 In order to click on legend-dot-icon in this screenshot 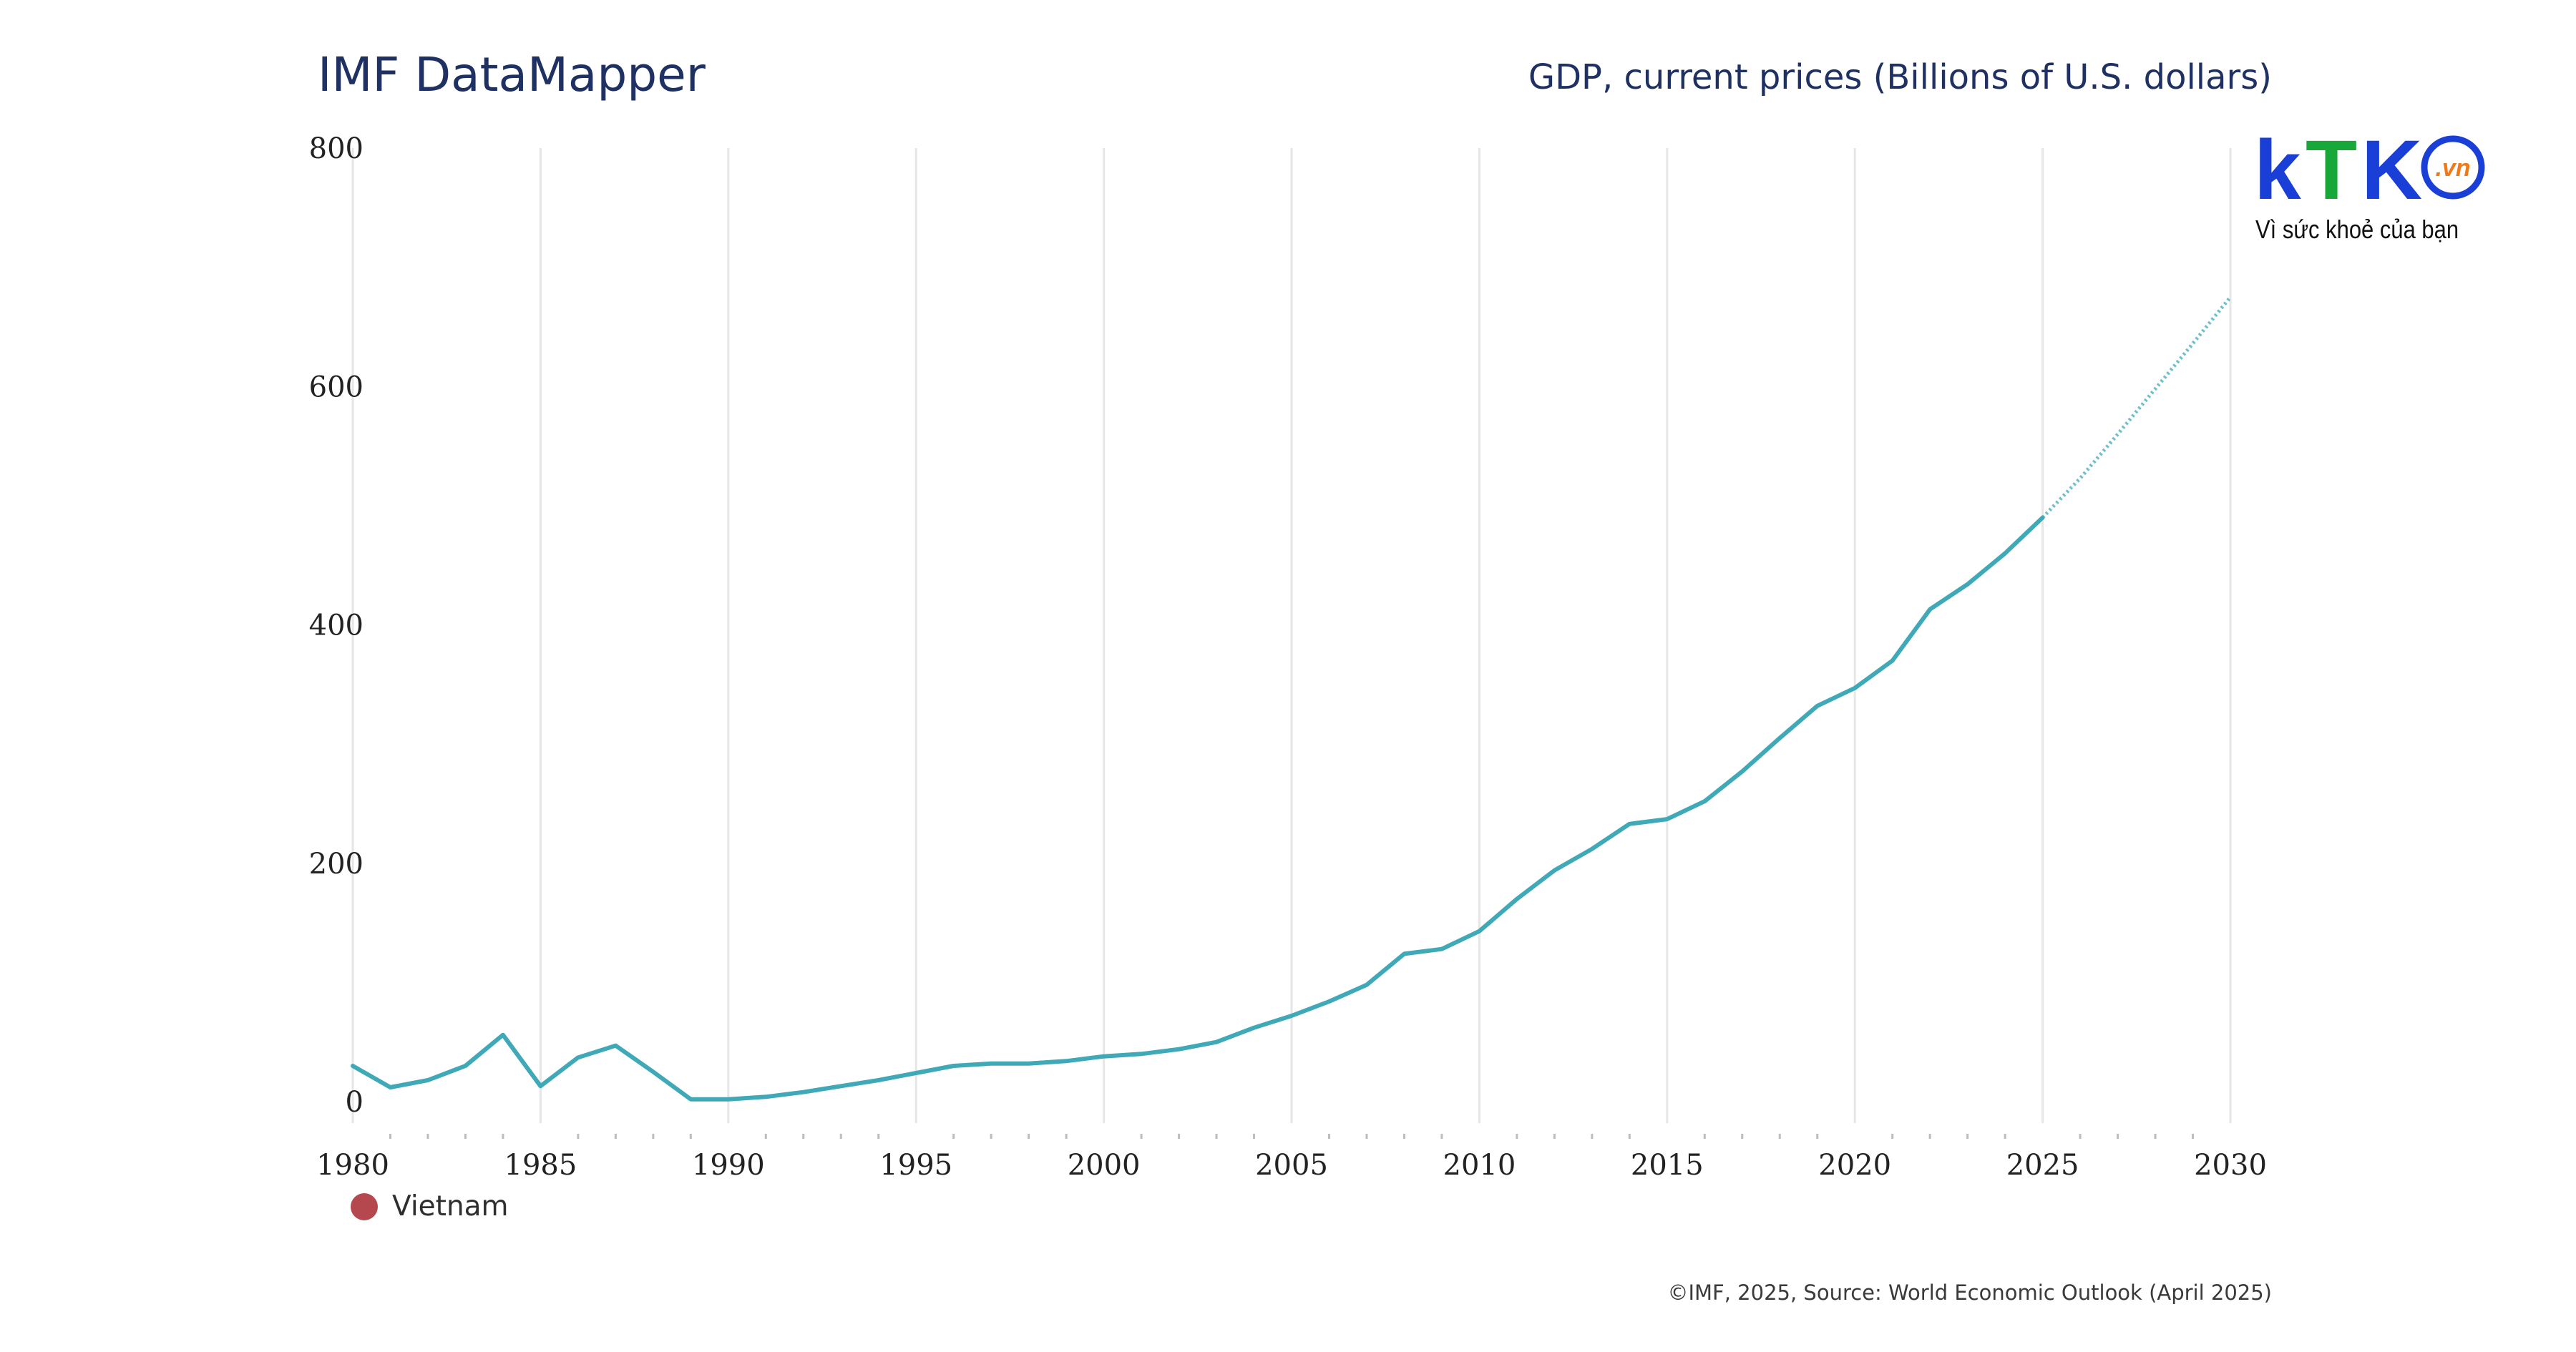, I will do `click(364, 1206)`.